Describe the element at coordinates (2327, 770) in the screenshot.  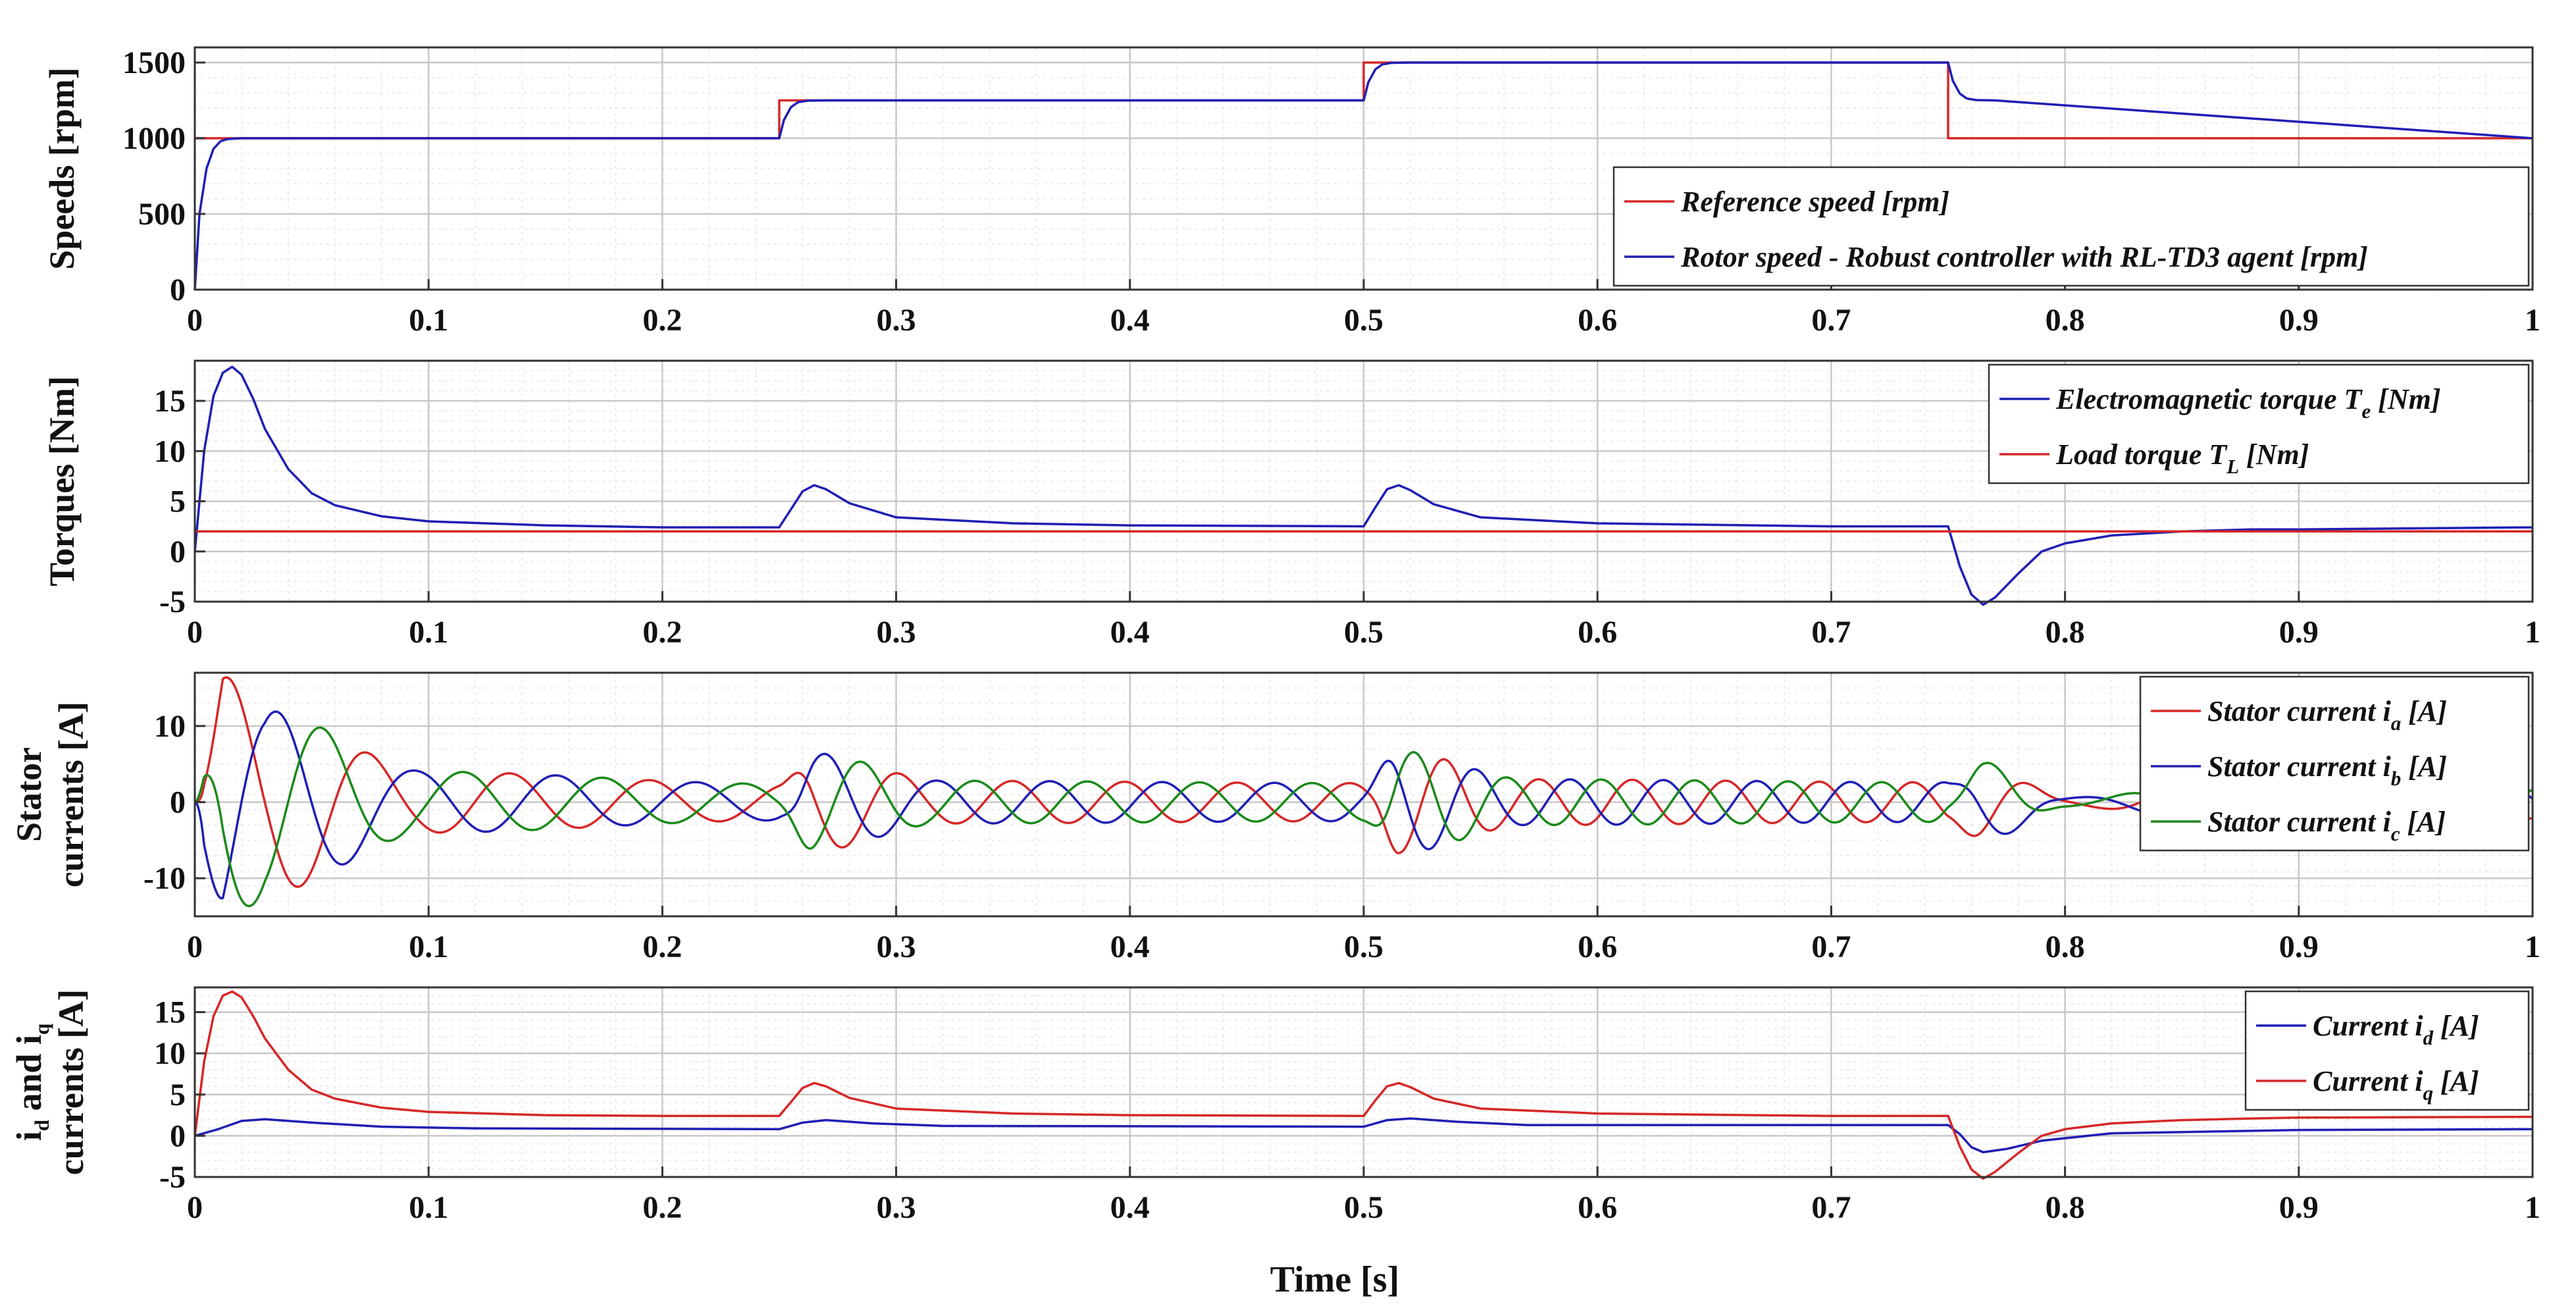
I see `legend-entry: Stator current ib [A]` at that location.